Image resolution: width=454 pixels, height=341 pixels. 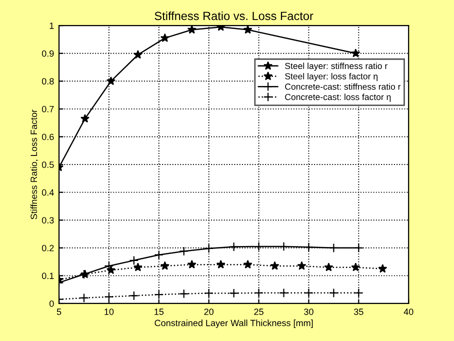 What do you see at coordinates (59, 311) in the screenshot?
I see `x-tick-label: 5` at bounding box center [59, 311].